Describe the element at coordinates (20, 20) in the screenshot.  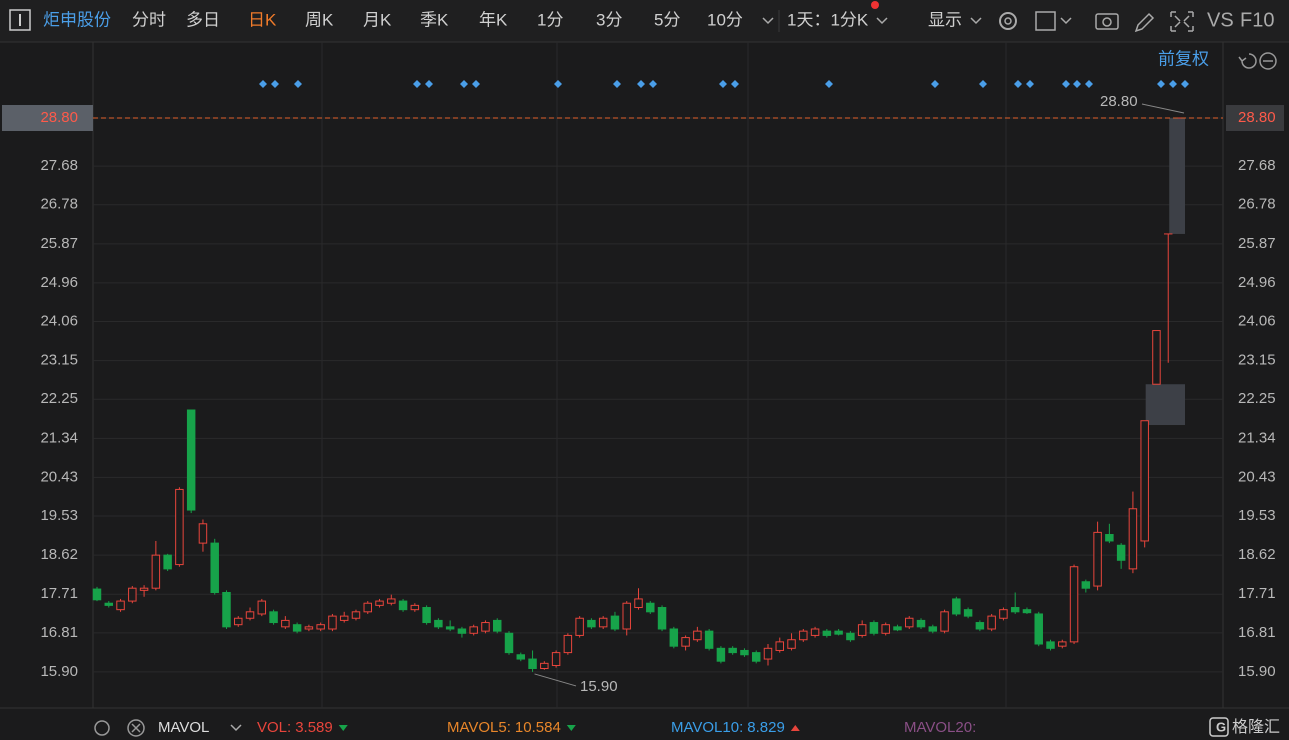
I see `sidebar-toggle` at that location.